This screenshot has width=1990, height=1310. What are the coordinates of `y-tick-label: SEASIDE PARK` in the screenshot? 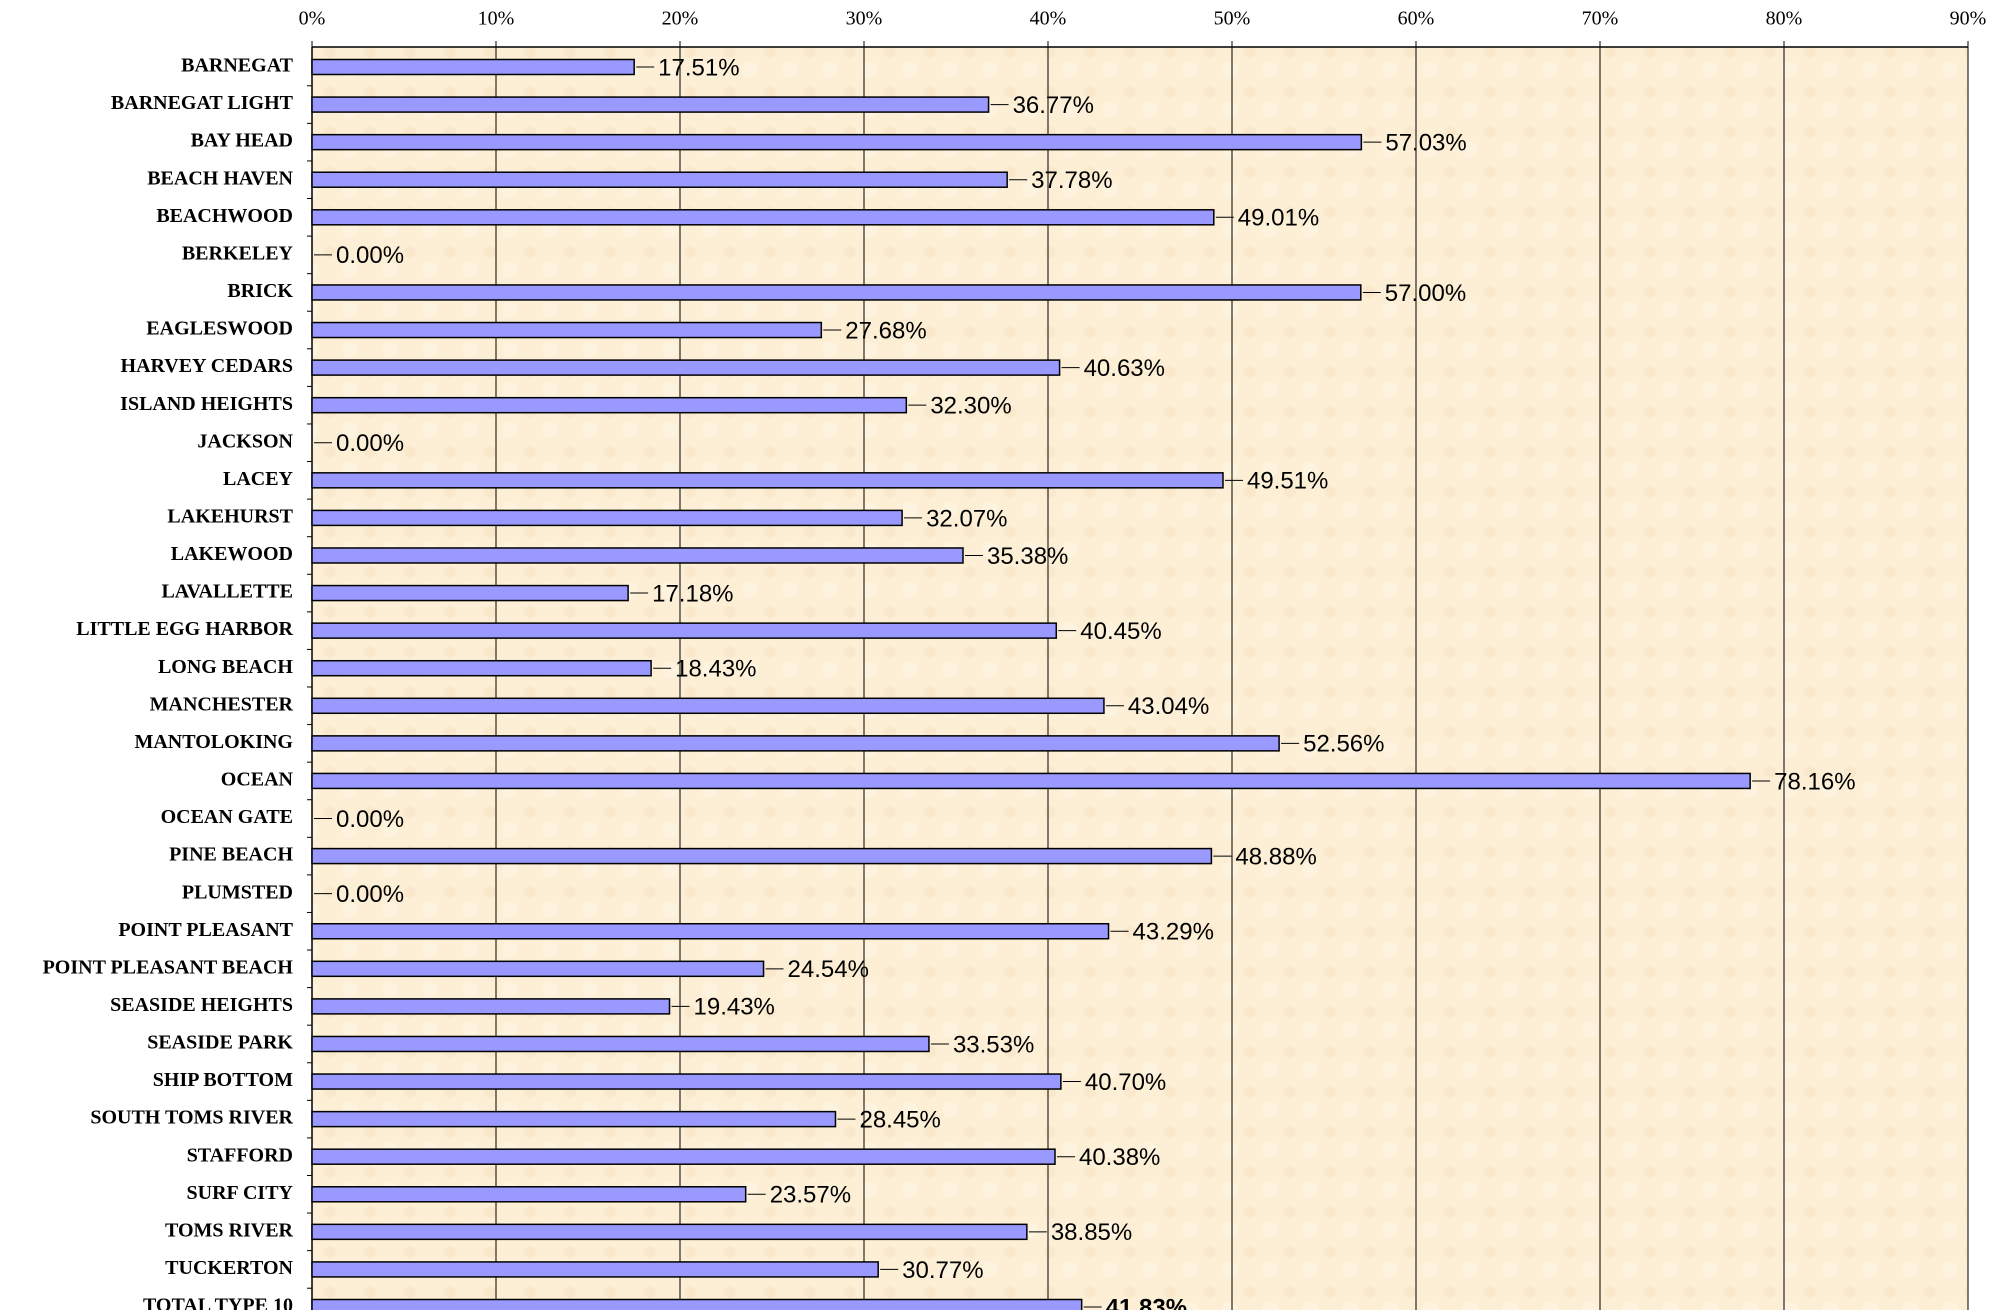 It's located at (220, 1043).